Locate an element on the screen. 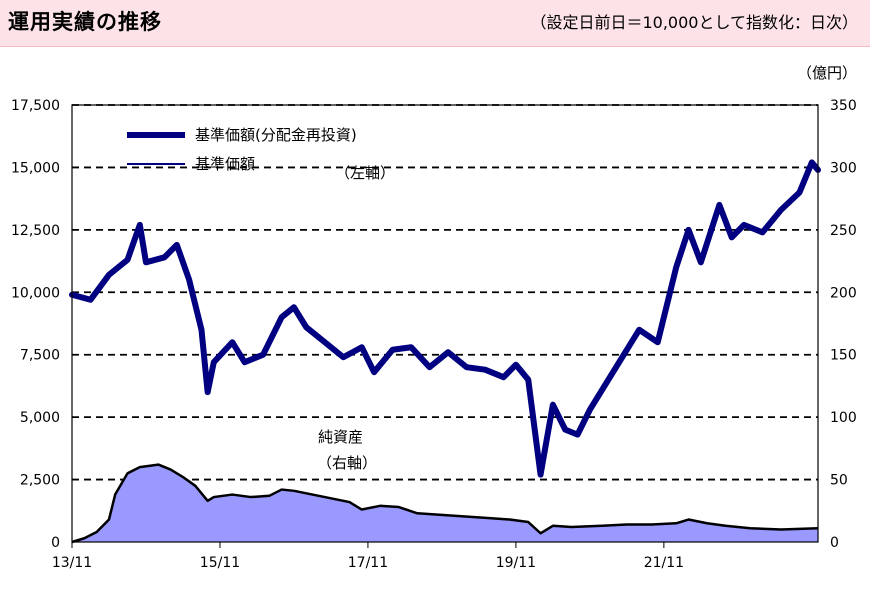 Image resolution: width=870 pixels, height=590 pixels. left-tick-label: 10,000 is located at coordinates (35, 293).